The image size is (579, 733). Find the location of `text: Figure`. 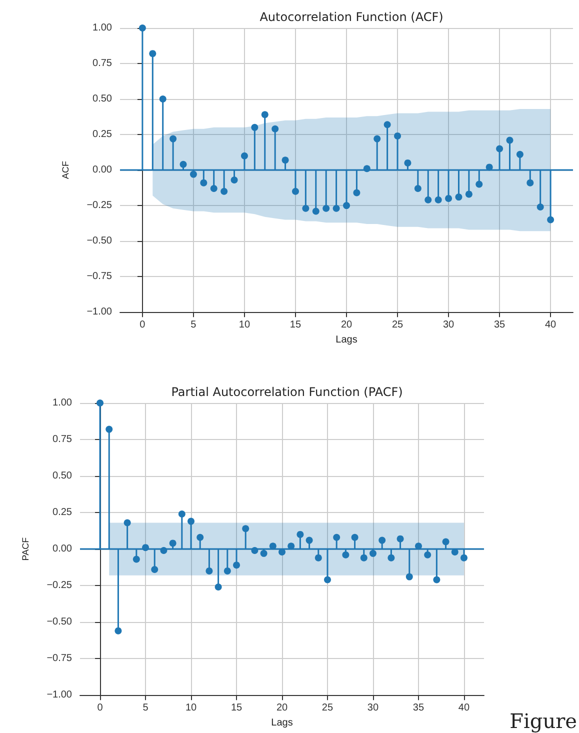

text: Figure is located at coordinates (544, 721).